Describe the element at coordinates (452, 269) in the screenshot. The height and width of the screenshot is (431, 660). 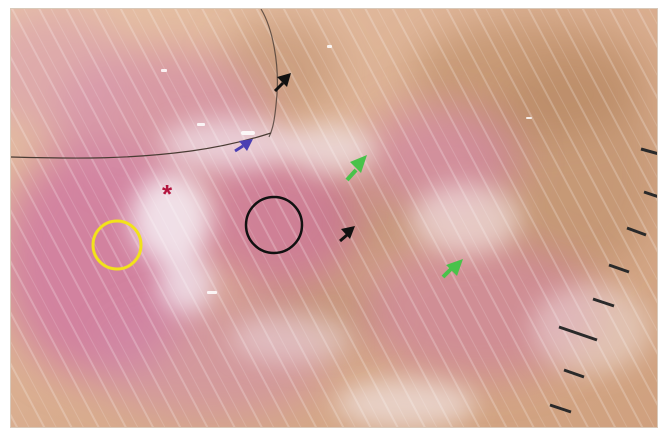
I see `green-arrow-lower` at that location.